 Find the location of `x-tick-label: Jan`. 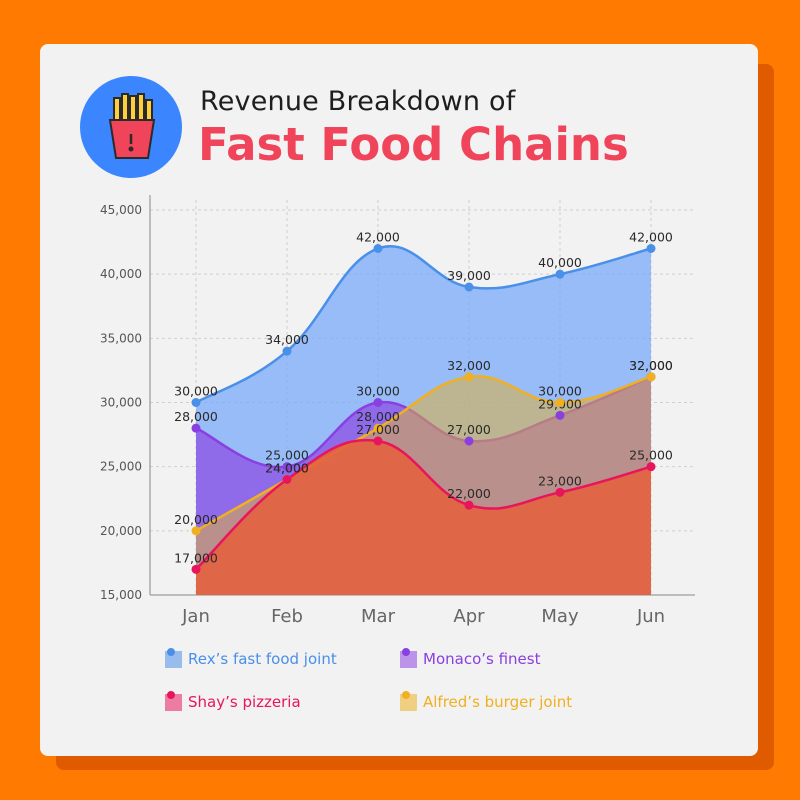

x-tick-label: Jan is located at coordinates (195, 616).